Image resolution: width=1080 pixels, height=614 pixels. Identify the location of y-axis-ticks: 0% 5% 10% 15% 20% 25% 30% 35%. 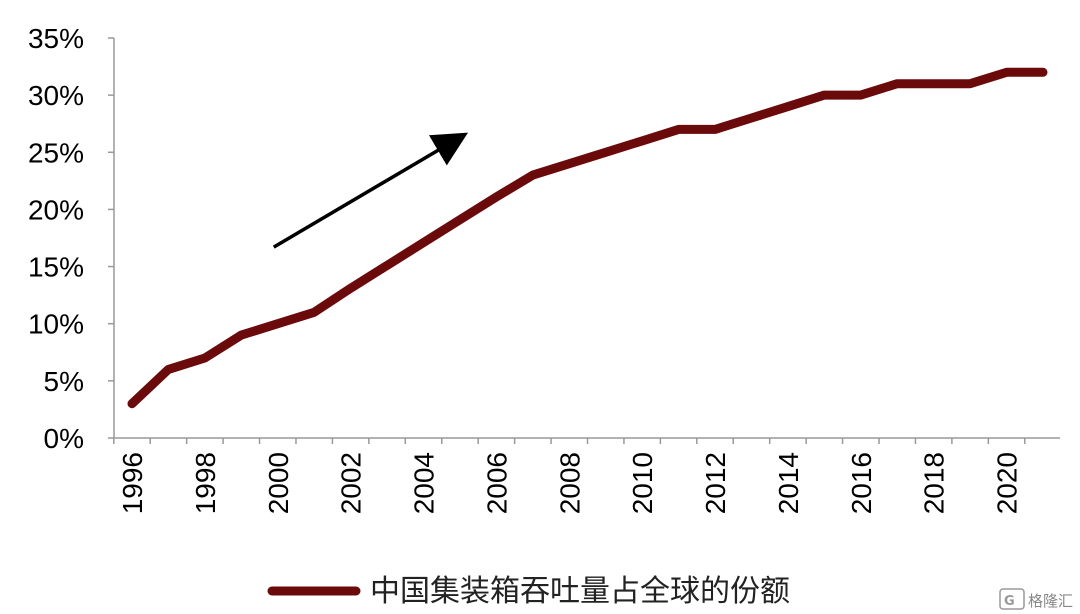
(71, 238).